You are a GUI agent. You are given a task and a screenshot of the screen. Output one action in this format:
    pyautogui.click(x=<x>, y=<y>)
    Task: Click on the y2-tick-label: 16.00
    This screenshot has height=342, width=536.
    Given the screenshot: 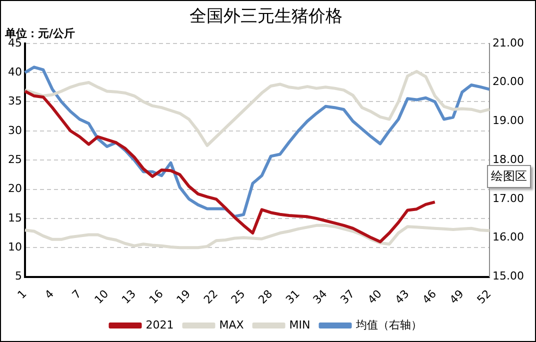 What is the action you would take?
    pyautogui.click(x=508, y=237)
    